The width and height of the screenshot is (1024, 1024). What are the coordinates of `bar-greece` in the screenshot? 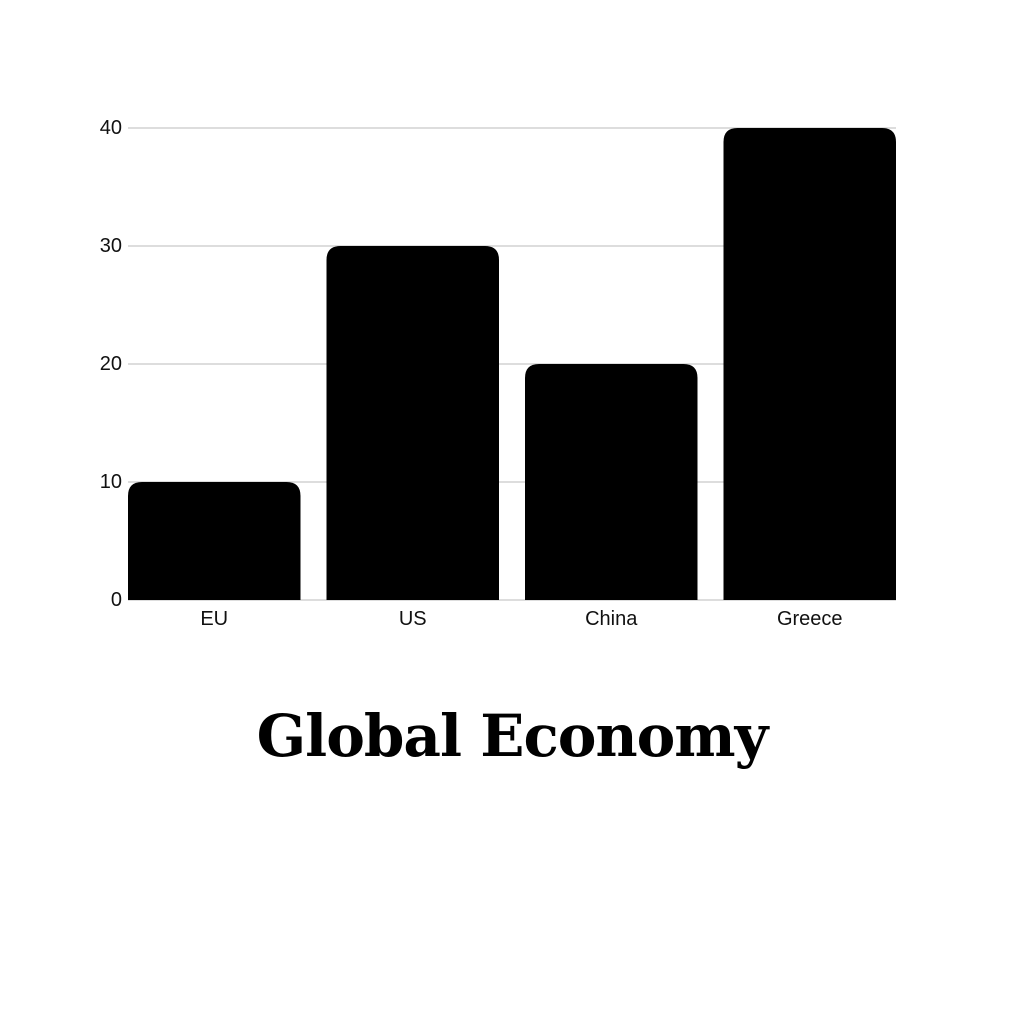 It's located at (809, 364).